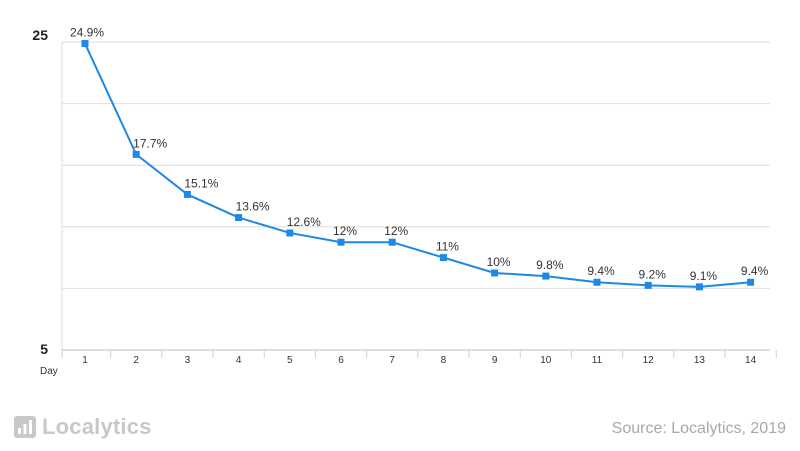  I want to click on data-label: 12.6%, so click(304, 222).